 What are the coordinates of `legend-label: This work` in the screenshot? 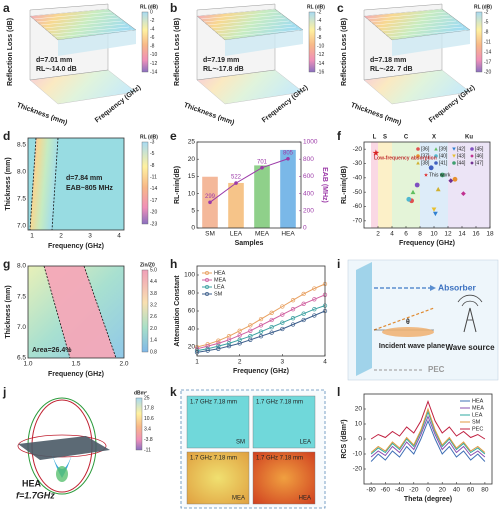 It's located at (440, 175).